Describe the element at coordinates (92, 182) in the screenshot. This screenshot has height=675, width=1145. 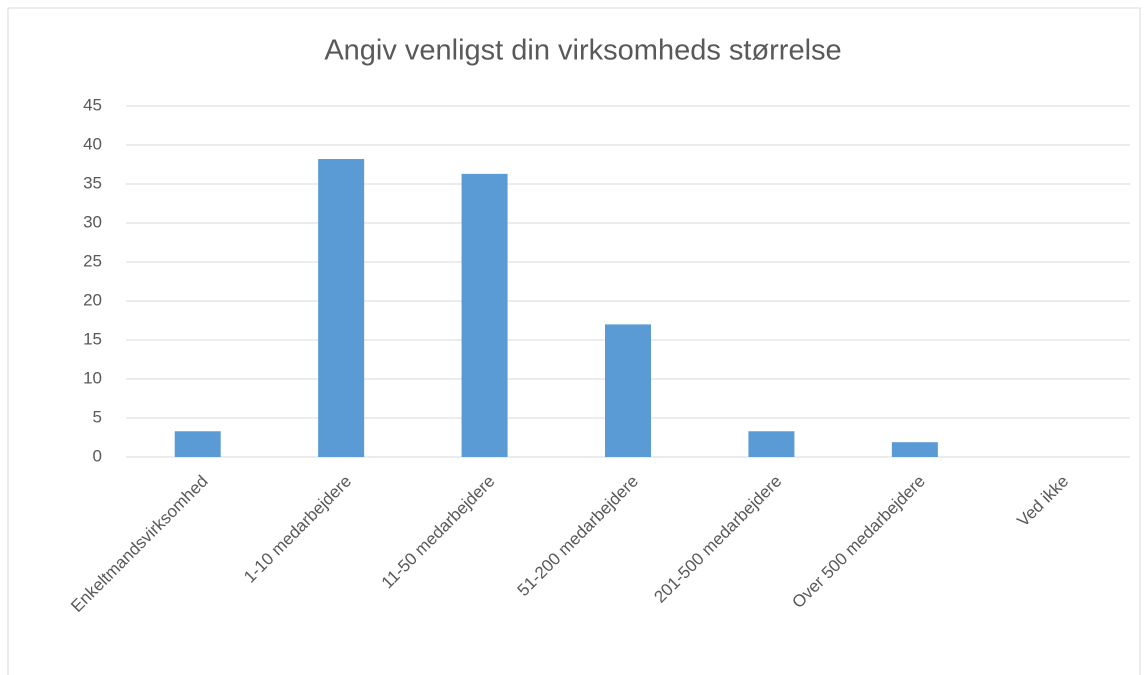
I see `y-tick-label: 35` at that location.